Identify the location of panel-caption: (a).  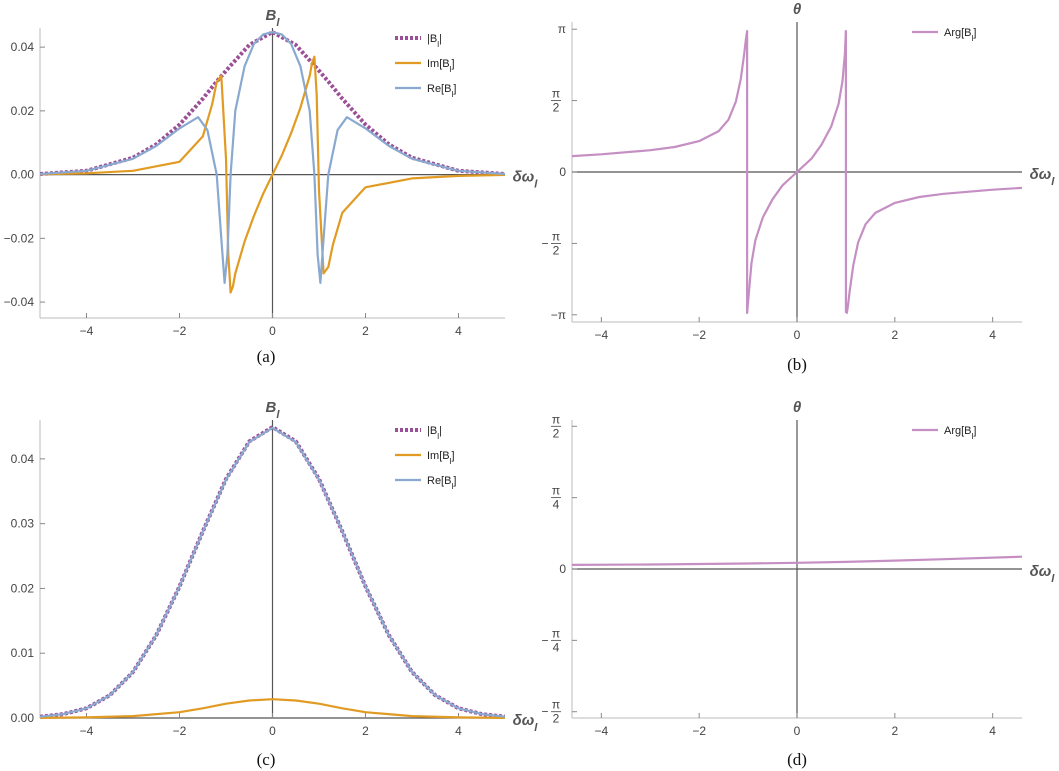
(266, 356).